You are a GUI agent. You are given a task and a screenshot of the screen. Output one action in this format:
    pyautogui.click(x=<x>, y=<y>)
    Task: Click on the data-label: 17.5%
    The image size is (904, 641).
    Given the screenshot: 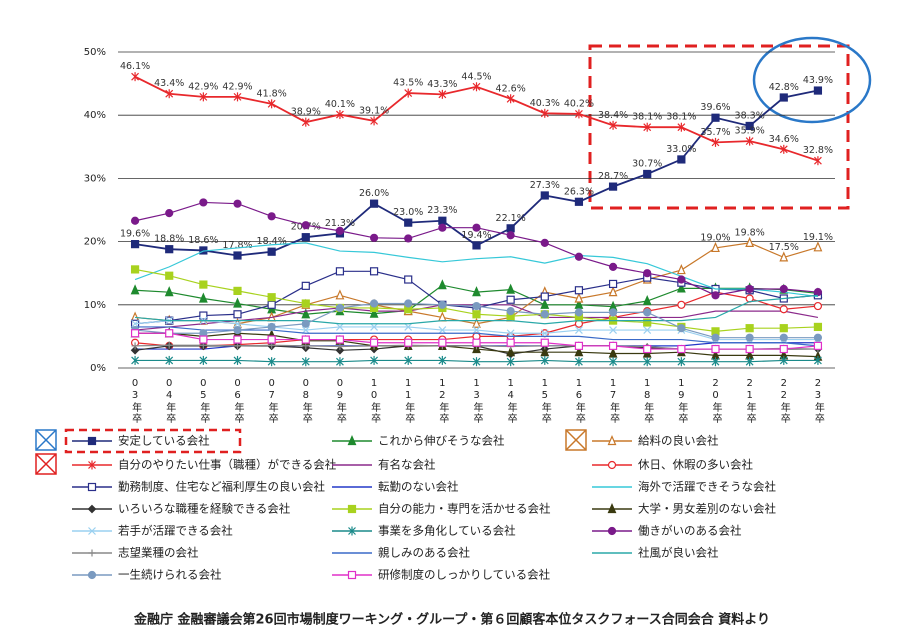 What is the action you would take?
    pyautogui.click(x=784, y=247)
    